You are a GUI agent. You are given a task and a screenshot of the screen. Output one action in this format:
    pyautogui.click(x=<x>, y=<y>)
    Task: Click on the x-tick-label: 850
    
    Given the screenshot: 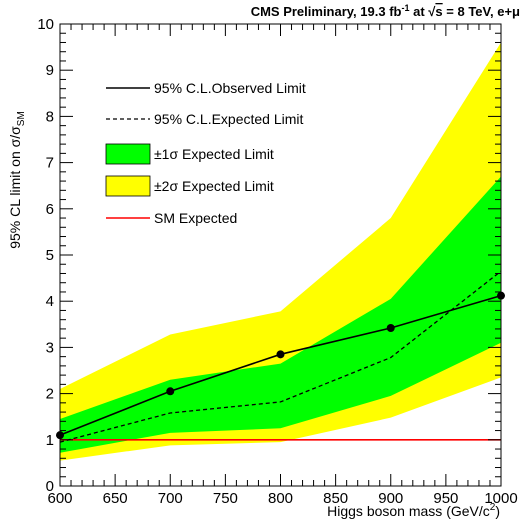 What is the action you would take?
    pyautogui.click(x=335, y=498)
    